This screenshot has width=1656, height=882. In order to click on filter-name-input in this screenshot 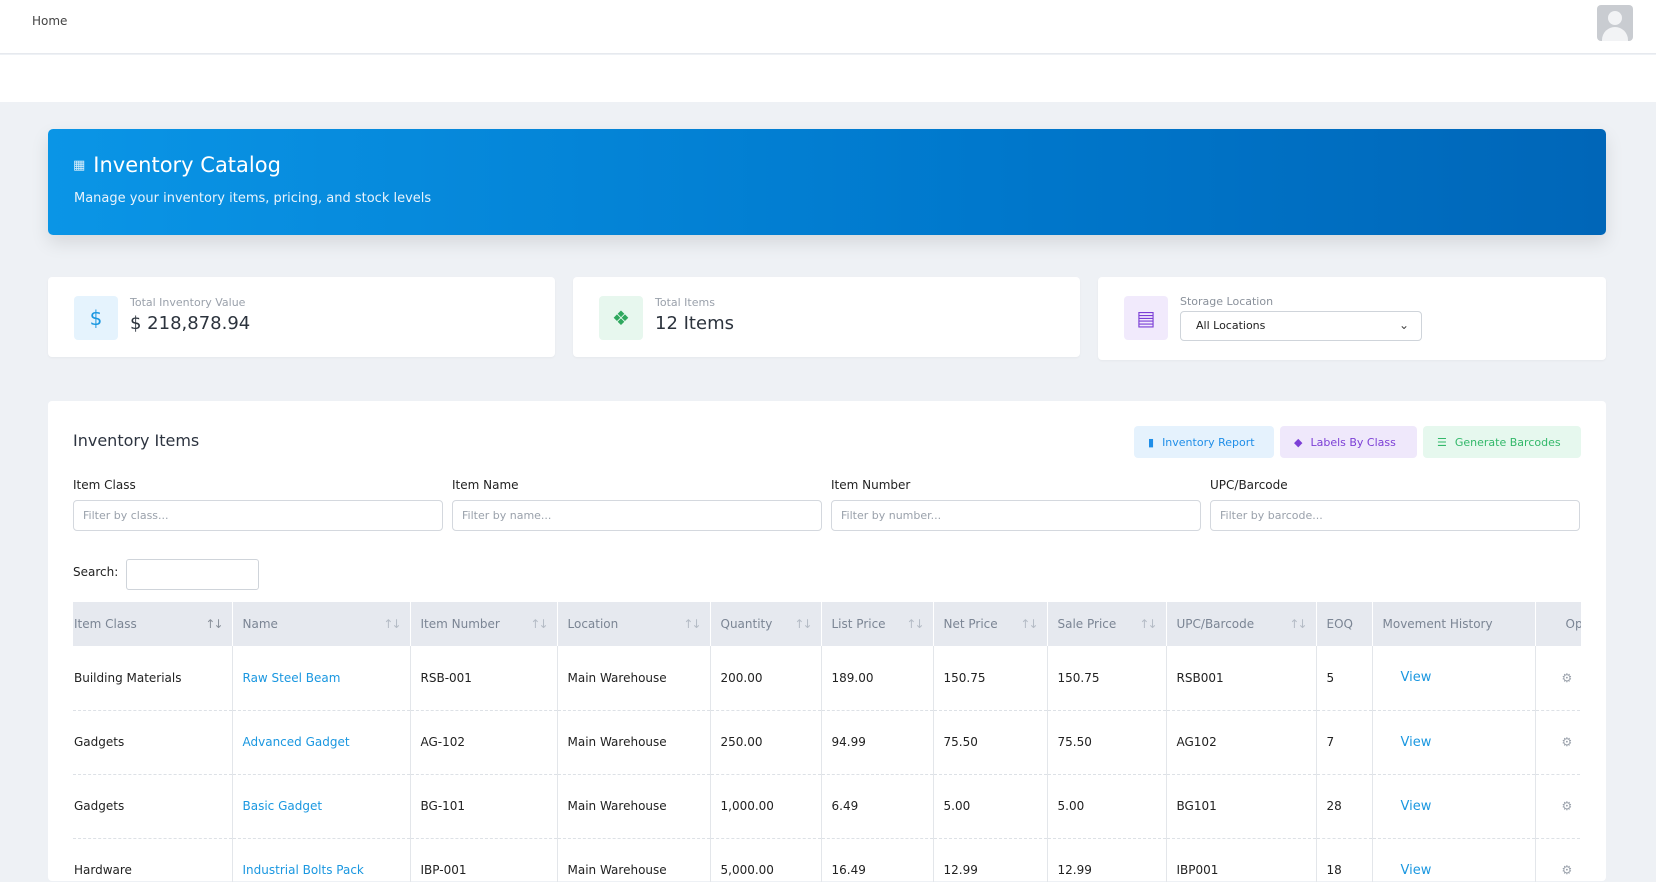, I will do `click(637, 515)`.